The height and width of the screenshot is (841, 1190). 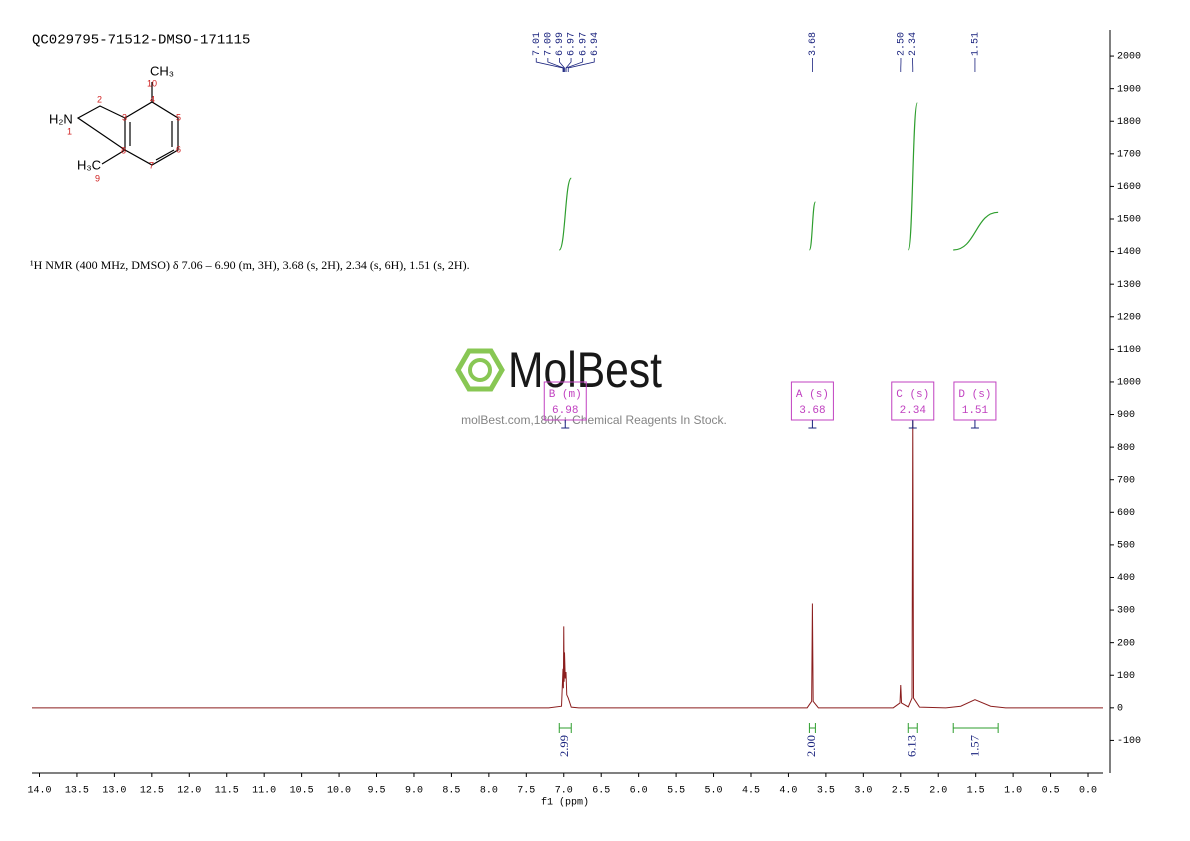 I want to click on y-tick-label: 2000, so click(x=1129, y=57).